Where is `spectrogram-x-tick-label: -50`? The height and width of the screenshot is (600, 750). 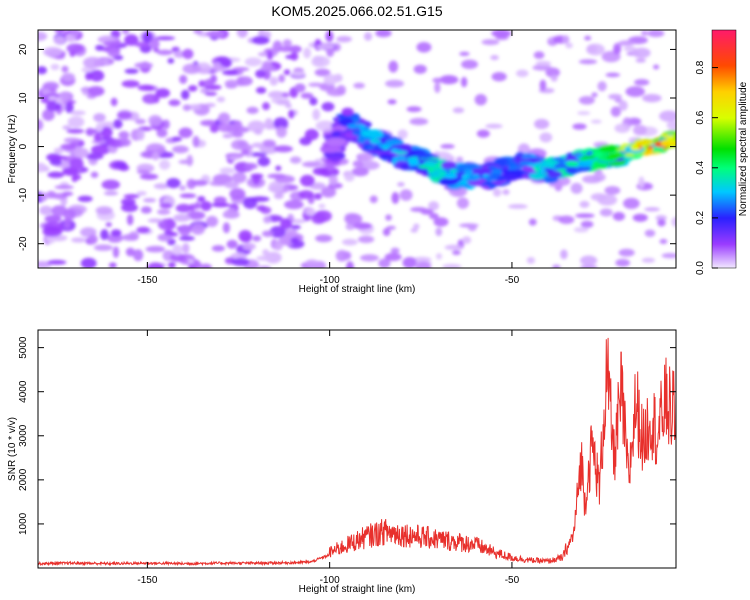 spectrogram-x-tick-label: -50 is located at coordinates (512, 280).